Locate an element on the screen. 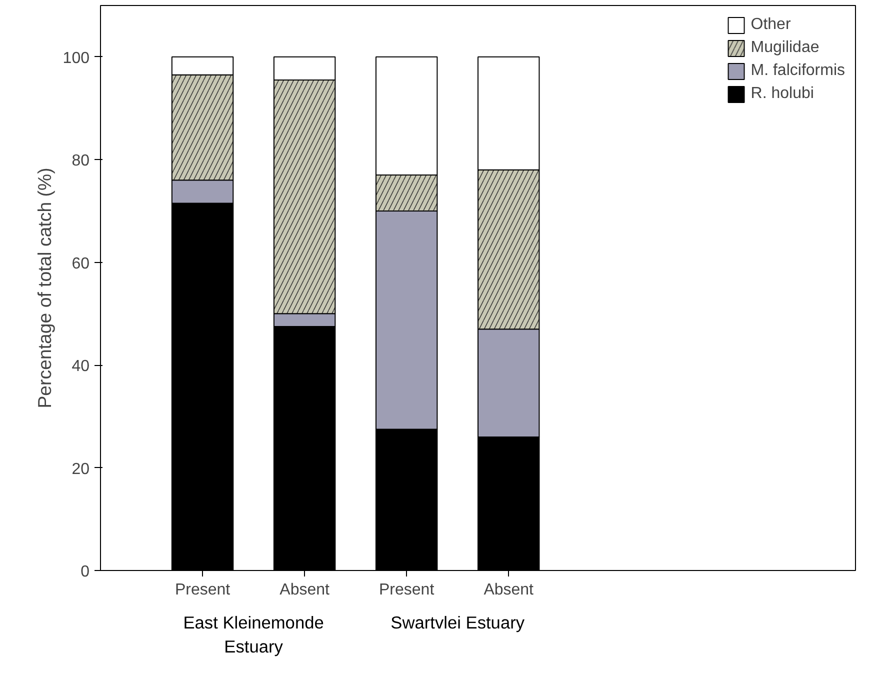 The width and height of the screenshot is (872, 686). text: Swartvlei Estuary is located at coordinates (457, 622).